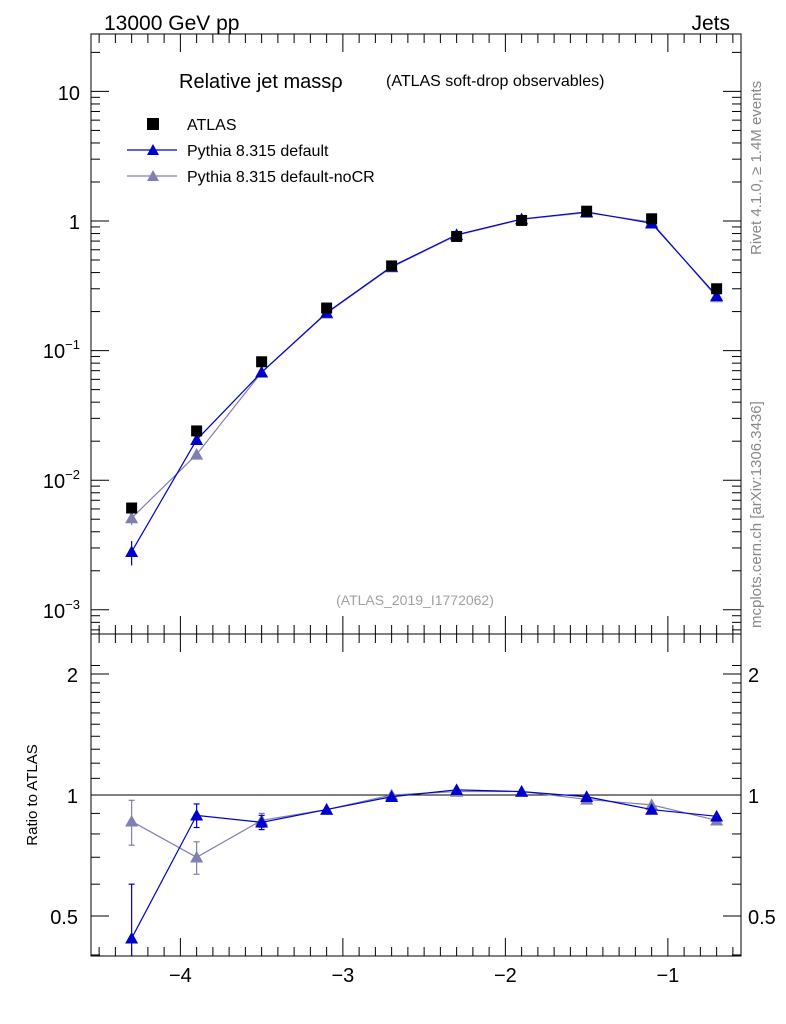  Describe the element at coordinates (753, 676) in the screenshot. I see `ratio-y-tick-label-right: 2` at that location.